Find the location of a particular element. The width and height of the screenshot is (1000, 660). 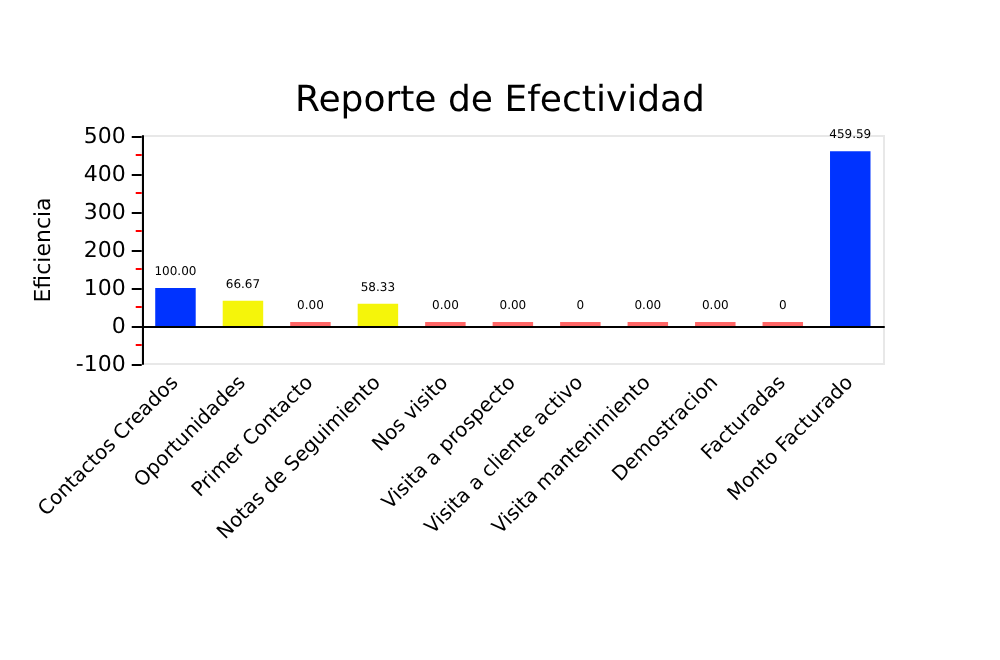

y-tick-label: 400 is located at coordinates (104, 174).